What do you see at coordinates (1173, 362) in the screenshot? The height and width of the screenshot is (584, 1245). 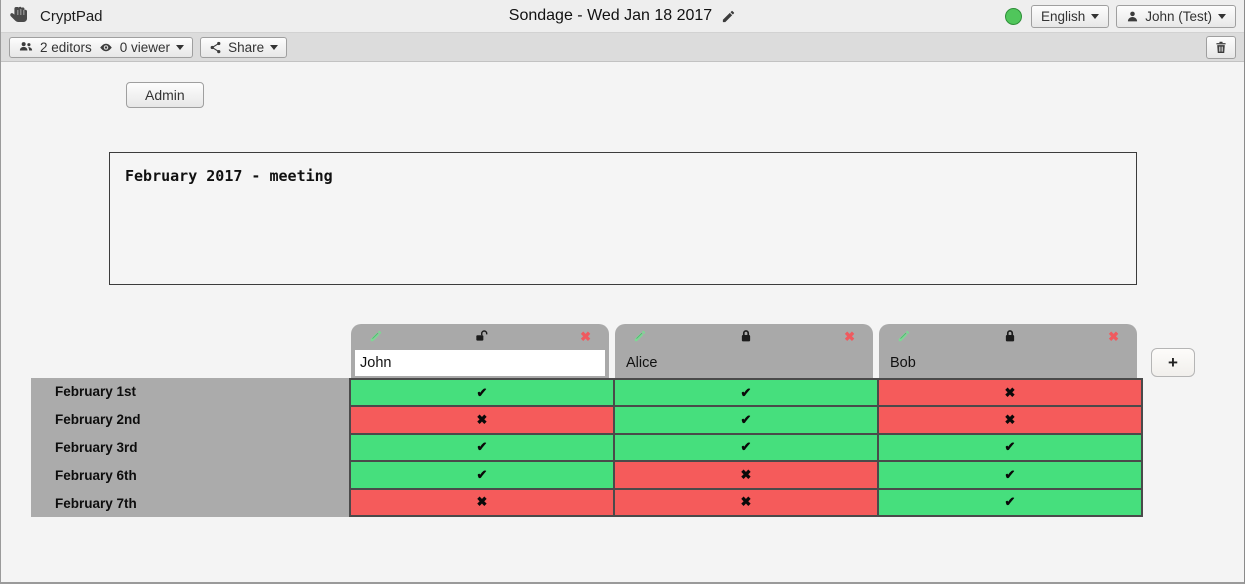 I see `add-column-button: +` at bounding box center [1173, 362].